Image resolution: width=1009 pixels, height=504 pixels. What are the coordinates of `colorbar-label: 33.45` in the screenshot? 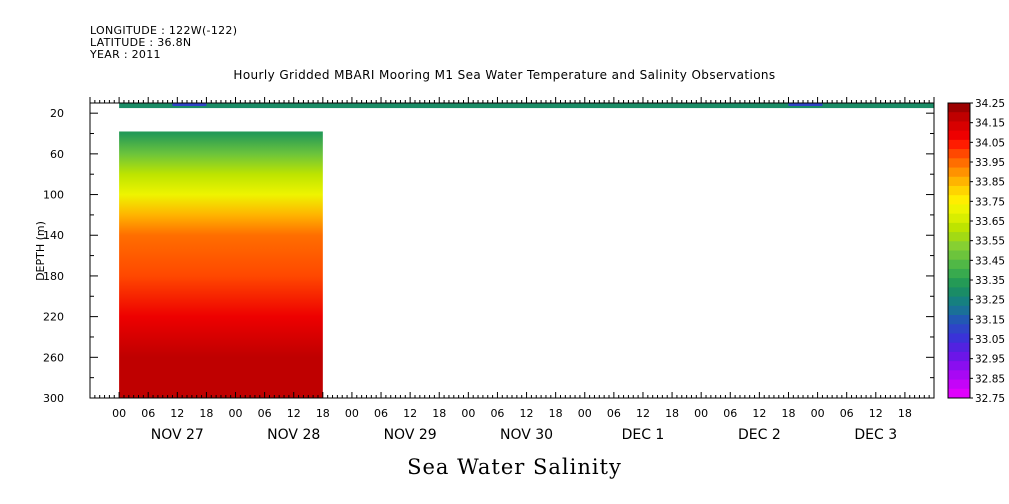 It's located at (990, 261).